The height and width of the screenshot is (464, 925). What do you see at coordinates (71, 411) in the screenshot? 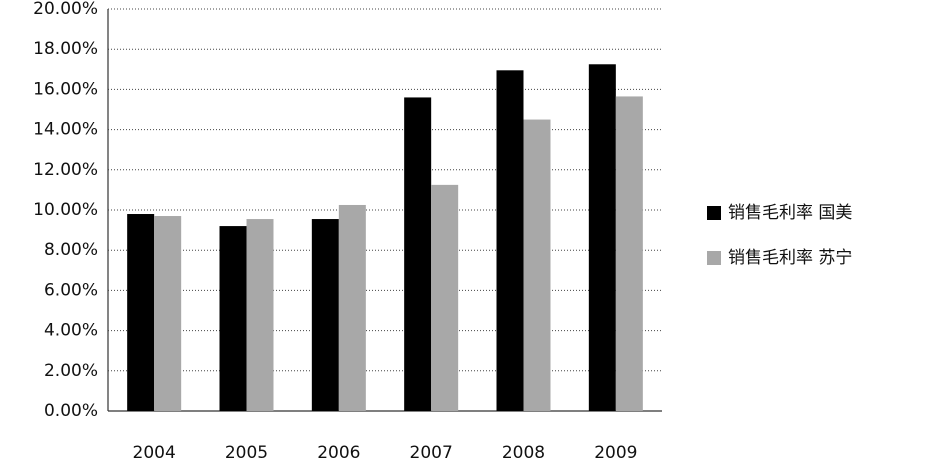
I see `y-tick-label: 0.00%` at bounding box center [71, 411].